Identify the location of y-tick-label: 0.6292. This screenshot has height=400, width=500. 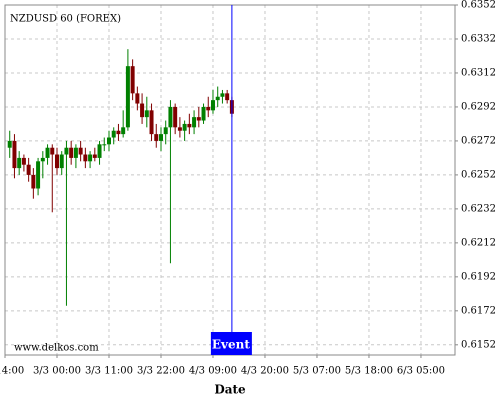
(478, 106).